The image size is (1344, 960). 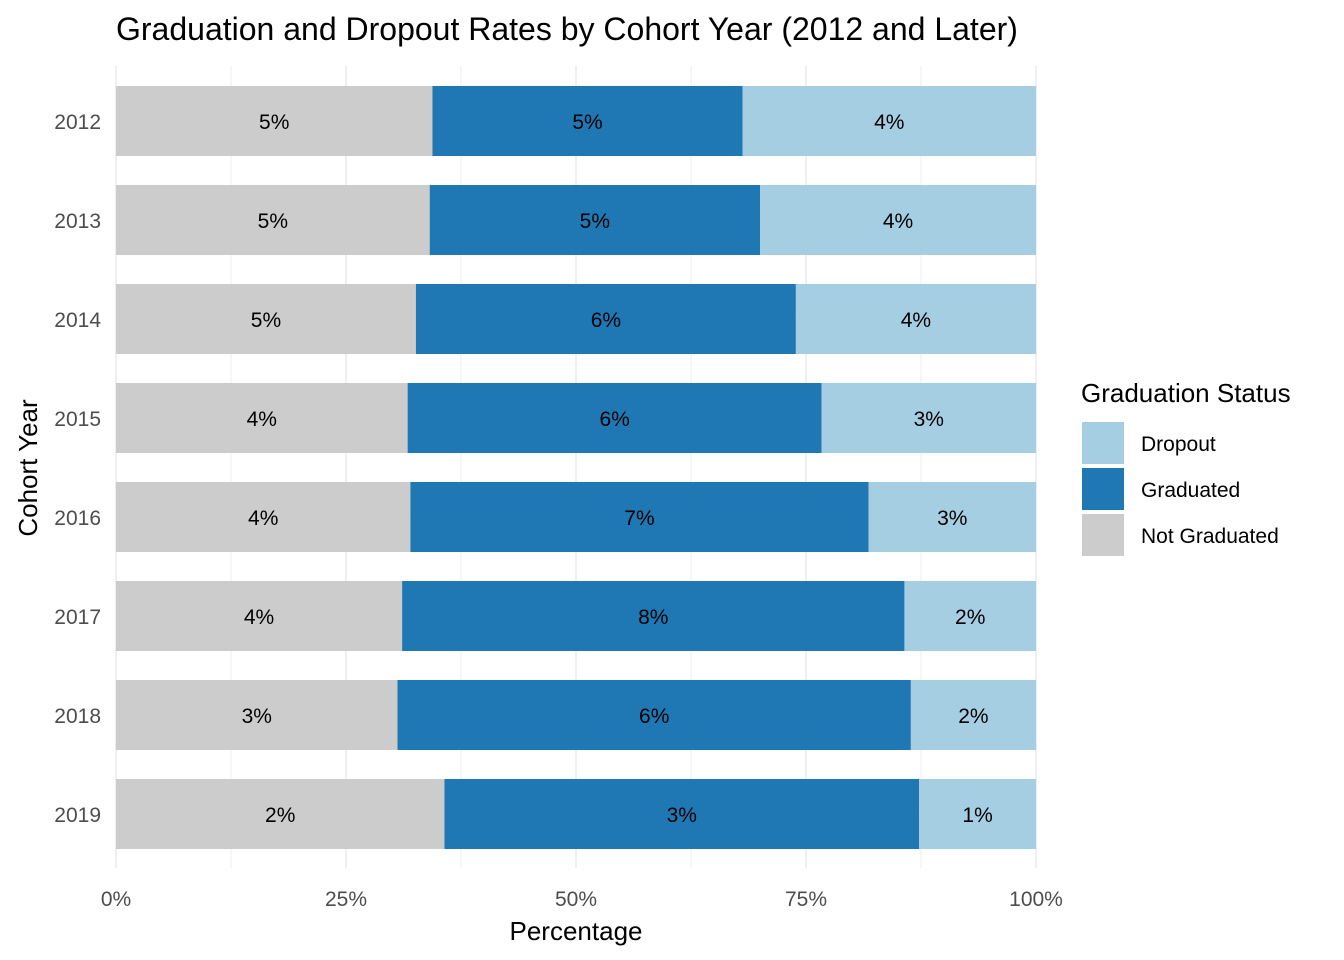 I want to click on bar-label-graduated-2016: 7%, so click(x=639, y=518).